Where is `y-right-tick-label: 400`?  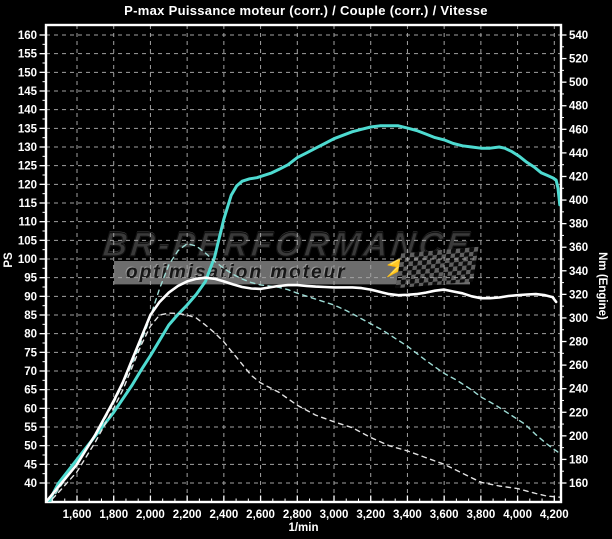 y-right-tick-label: 400 is located at coordinates (578, 201).